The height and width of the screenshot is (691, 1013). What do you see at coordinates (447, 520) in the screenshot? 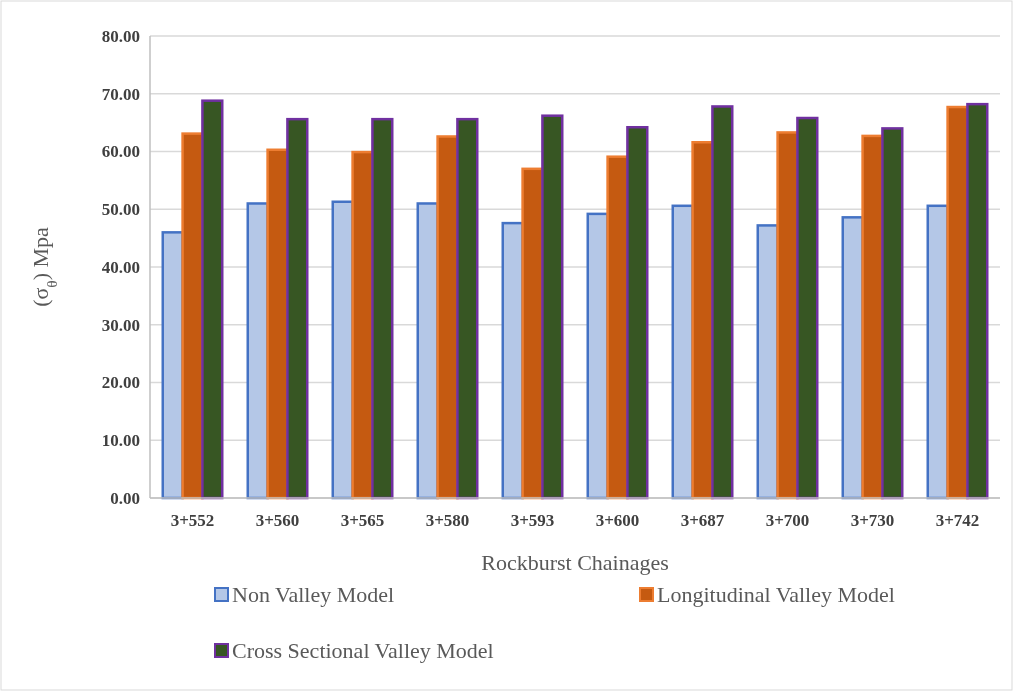
I see `x-tick-label: 3+580` at bounding box center [447, 520].